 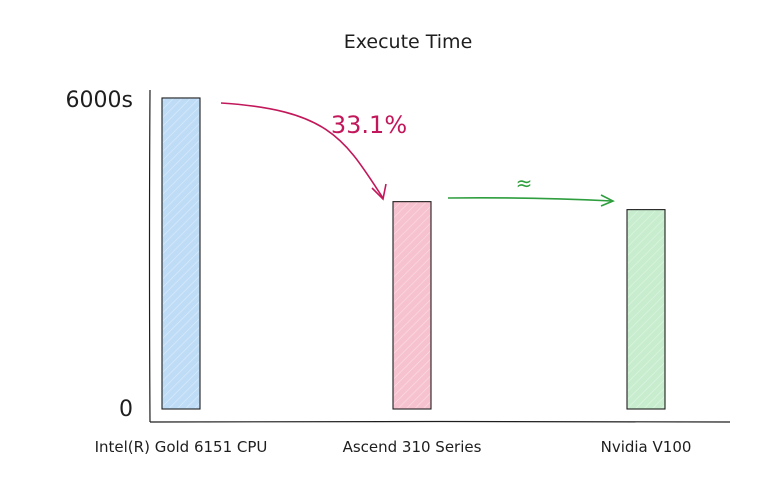 I want to click on x-tick-label-nvidia: Nvidia V100, so click(x=646, y=447).